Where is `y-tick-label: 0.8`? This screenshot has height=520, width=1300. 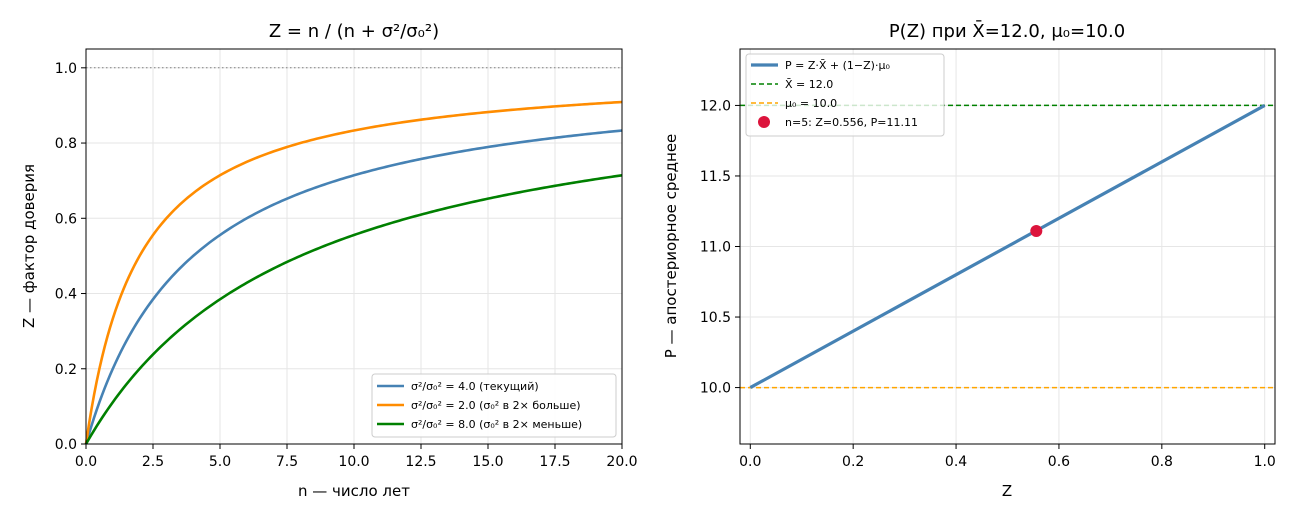
y-tick-label: 0.8 is located at coordinates (66, 144).